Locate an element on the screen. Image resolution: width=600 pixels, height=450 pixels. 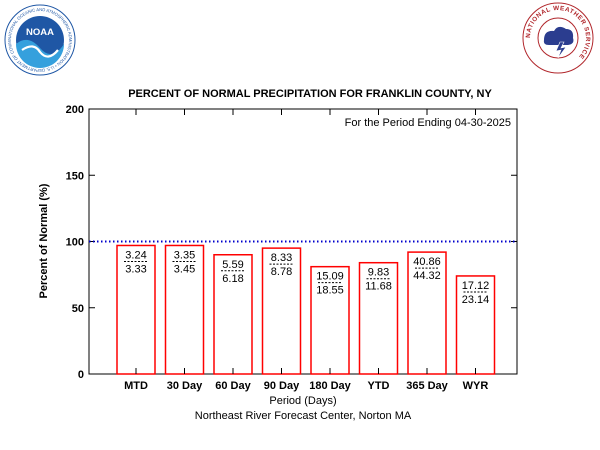
x-tick-label: 180 Day is located at coordinates (330, 386).